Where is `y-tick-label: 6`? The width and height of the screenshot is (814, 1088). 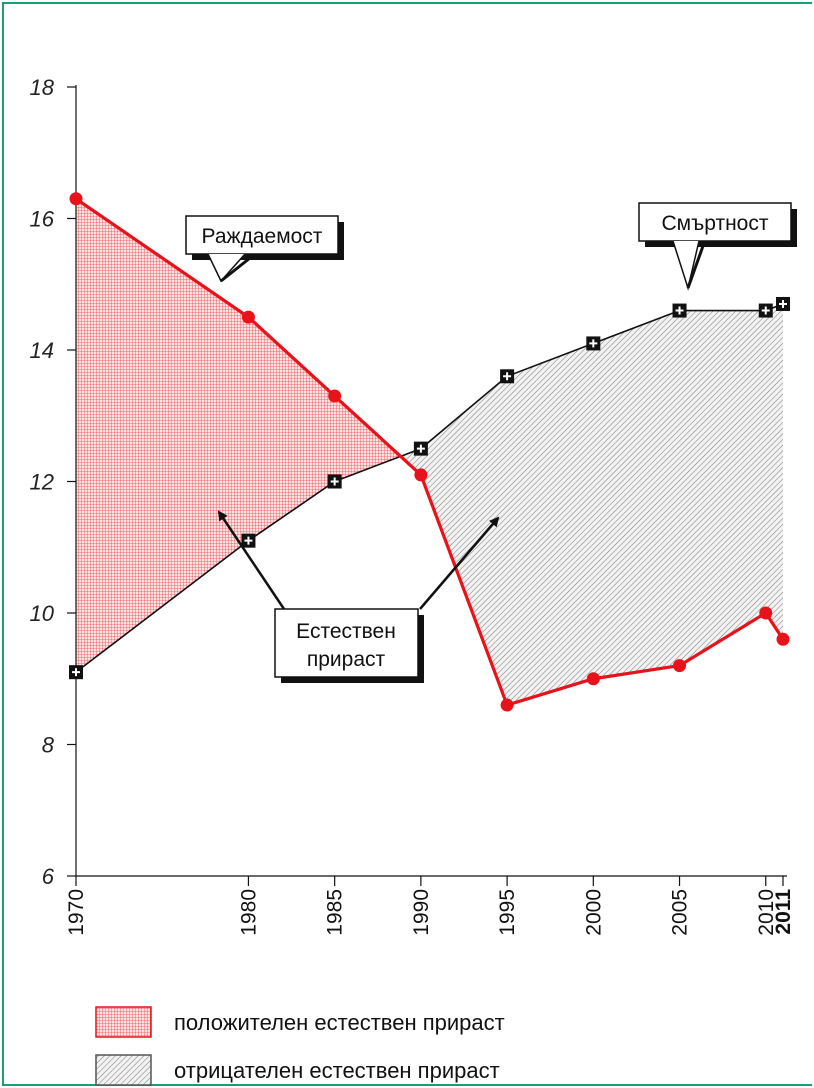
y-tick-label: 6 is located at coordinates (48, 876).